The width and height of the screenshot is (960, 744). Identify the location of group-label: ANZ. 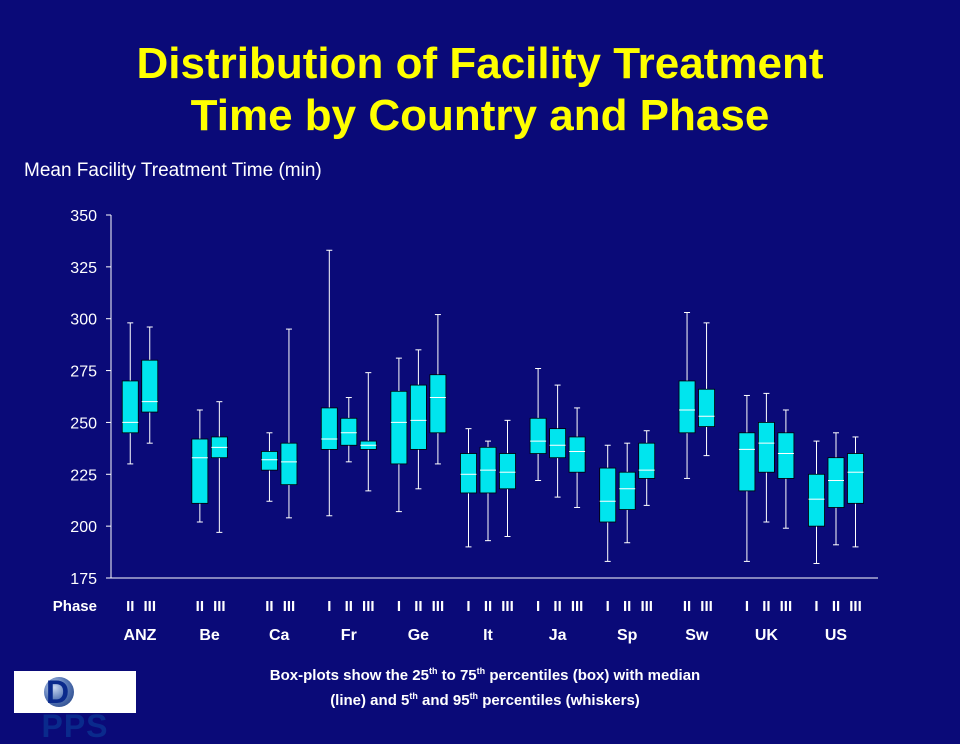
(140, 635).